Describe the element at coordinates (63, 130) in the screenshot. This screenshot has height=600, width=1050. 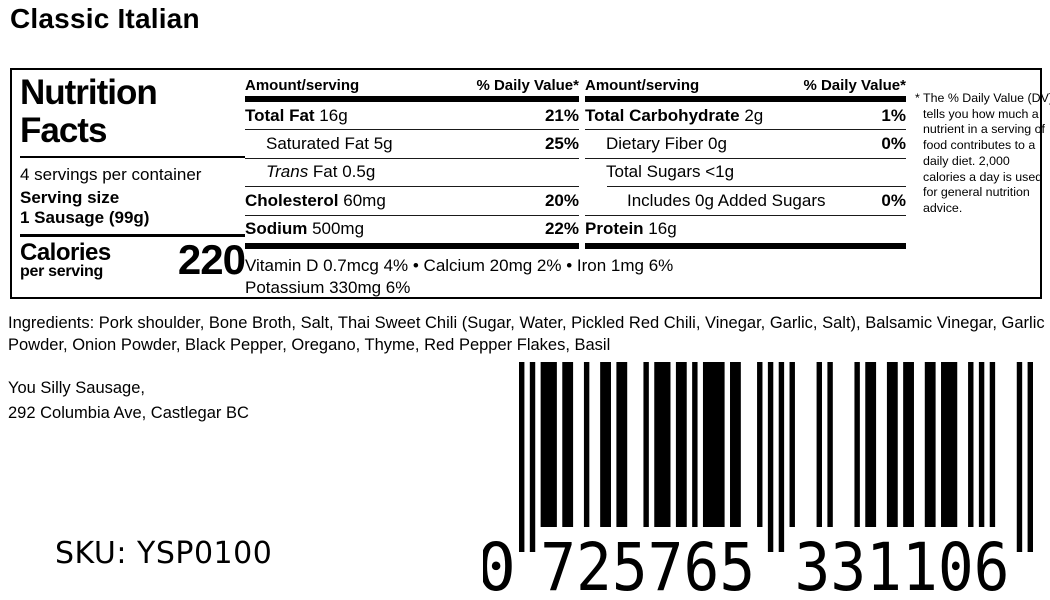
I see `heading-line2: Facts` at that location.